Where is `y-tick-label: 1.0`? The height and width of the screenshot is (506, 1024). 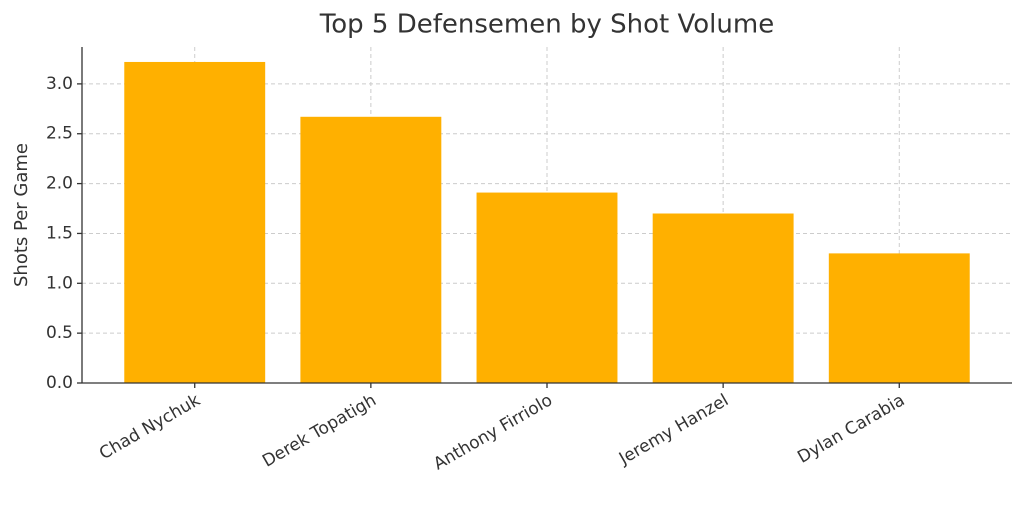 y-tick-label: 1.0 is located at coordinates (59, 283).